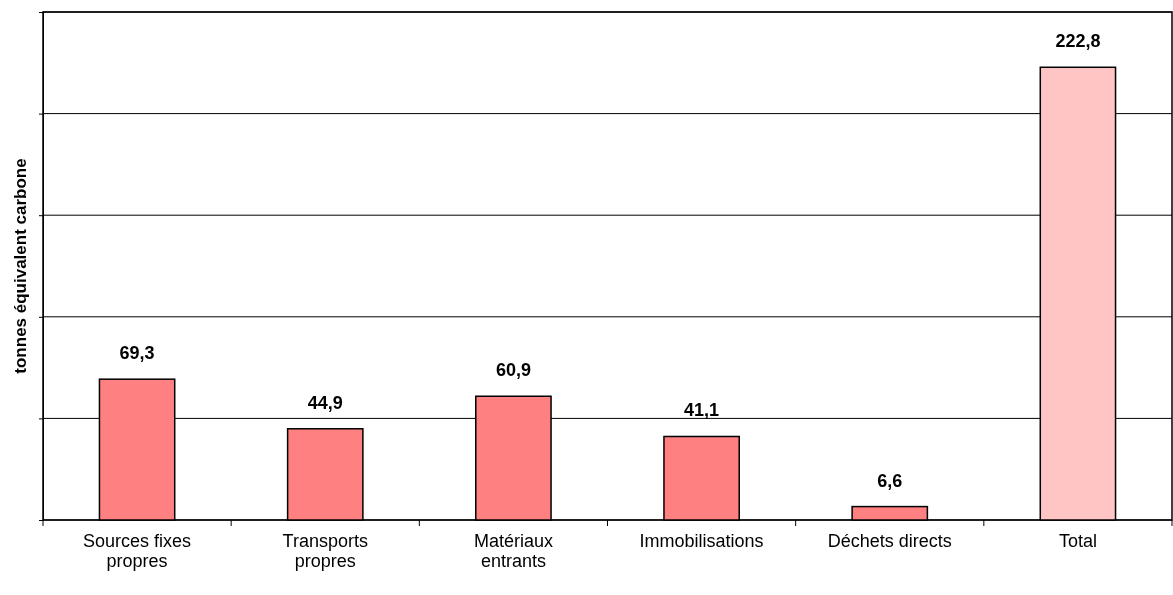  What do you see at coordinates (513, 370) in the screenshot?
I see `data-label: 60,9` at bounding box center [513, 370].